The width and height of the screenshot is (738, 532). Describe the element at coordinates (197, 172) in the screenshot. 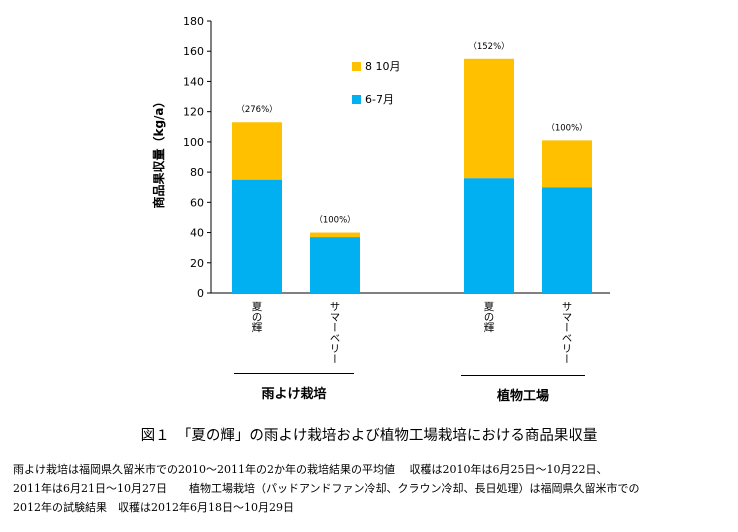

I see `y-tick-label: 80` at that location.